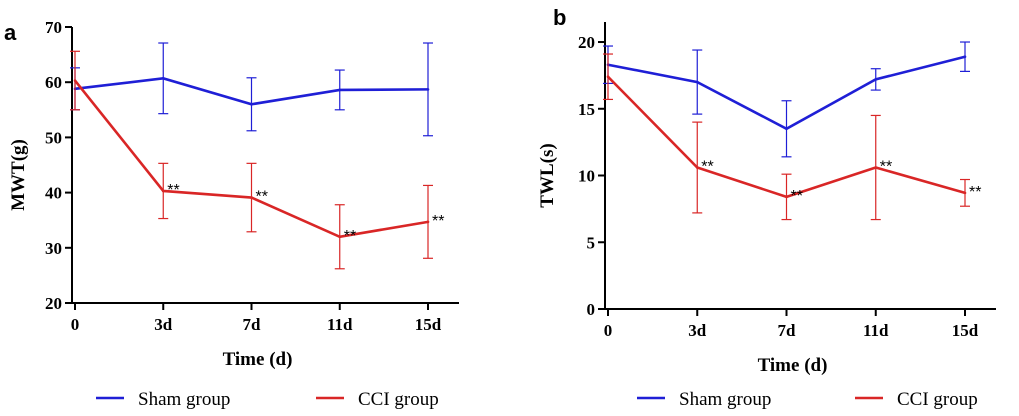 Image resolution: width=1019 pixels, height=416 pixels. What do you see at coordinates (18, 175) in the screenshot?
I see `y-axis-title: MWT(g)` at bounding box center [18, 175].